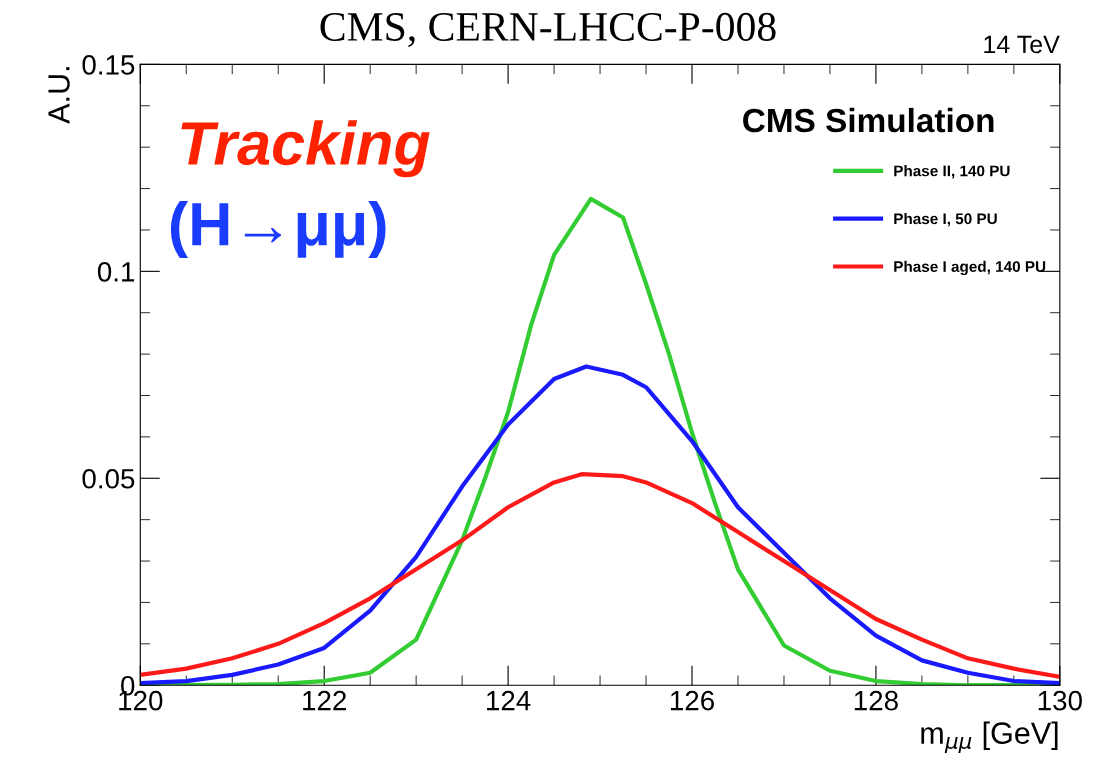 The width and height of the screenshot is (1096, 776). I want to click on legend-label: Phase I, 50 PU, so click(945, 219).